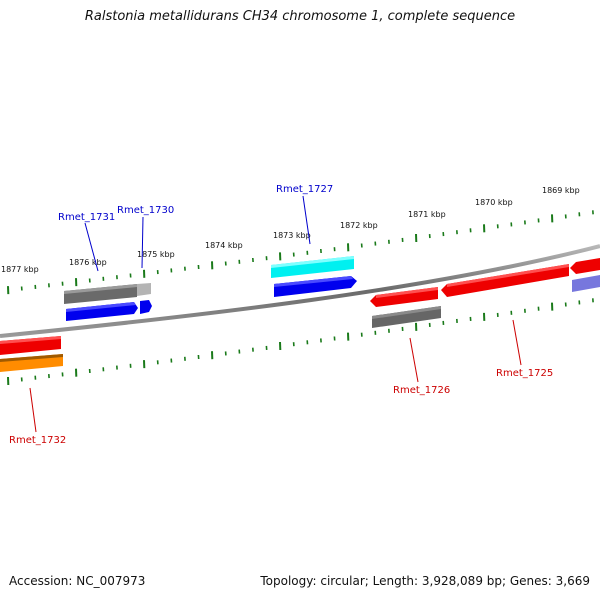 Image resolution: width=600 pixels, height=600 pixels. Describe the element at coordinates (359, 225) in the screenshot. I see `tick-label-1872: 1872 kbp` at that location.